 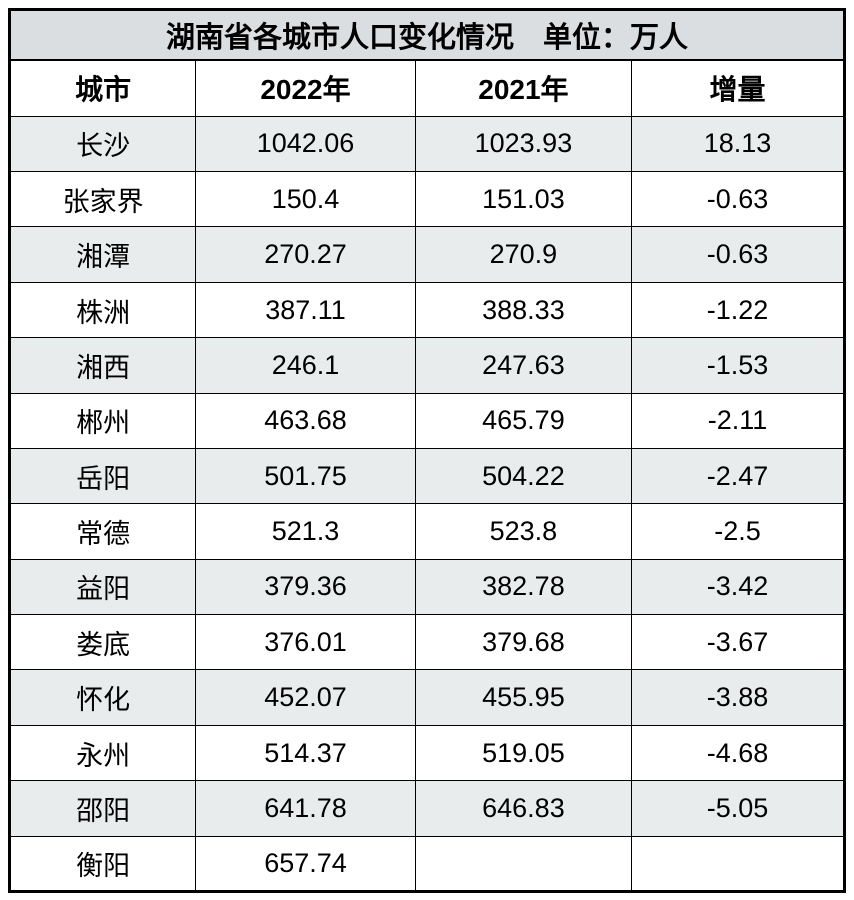 I want to click on table-row: 邵阳 641.78 646.83 -5.05, so click(x=426, y=808).